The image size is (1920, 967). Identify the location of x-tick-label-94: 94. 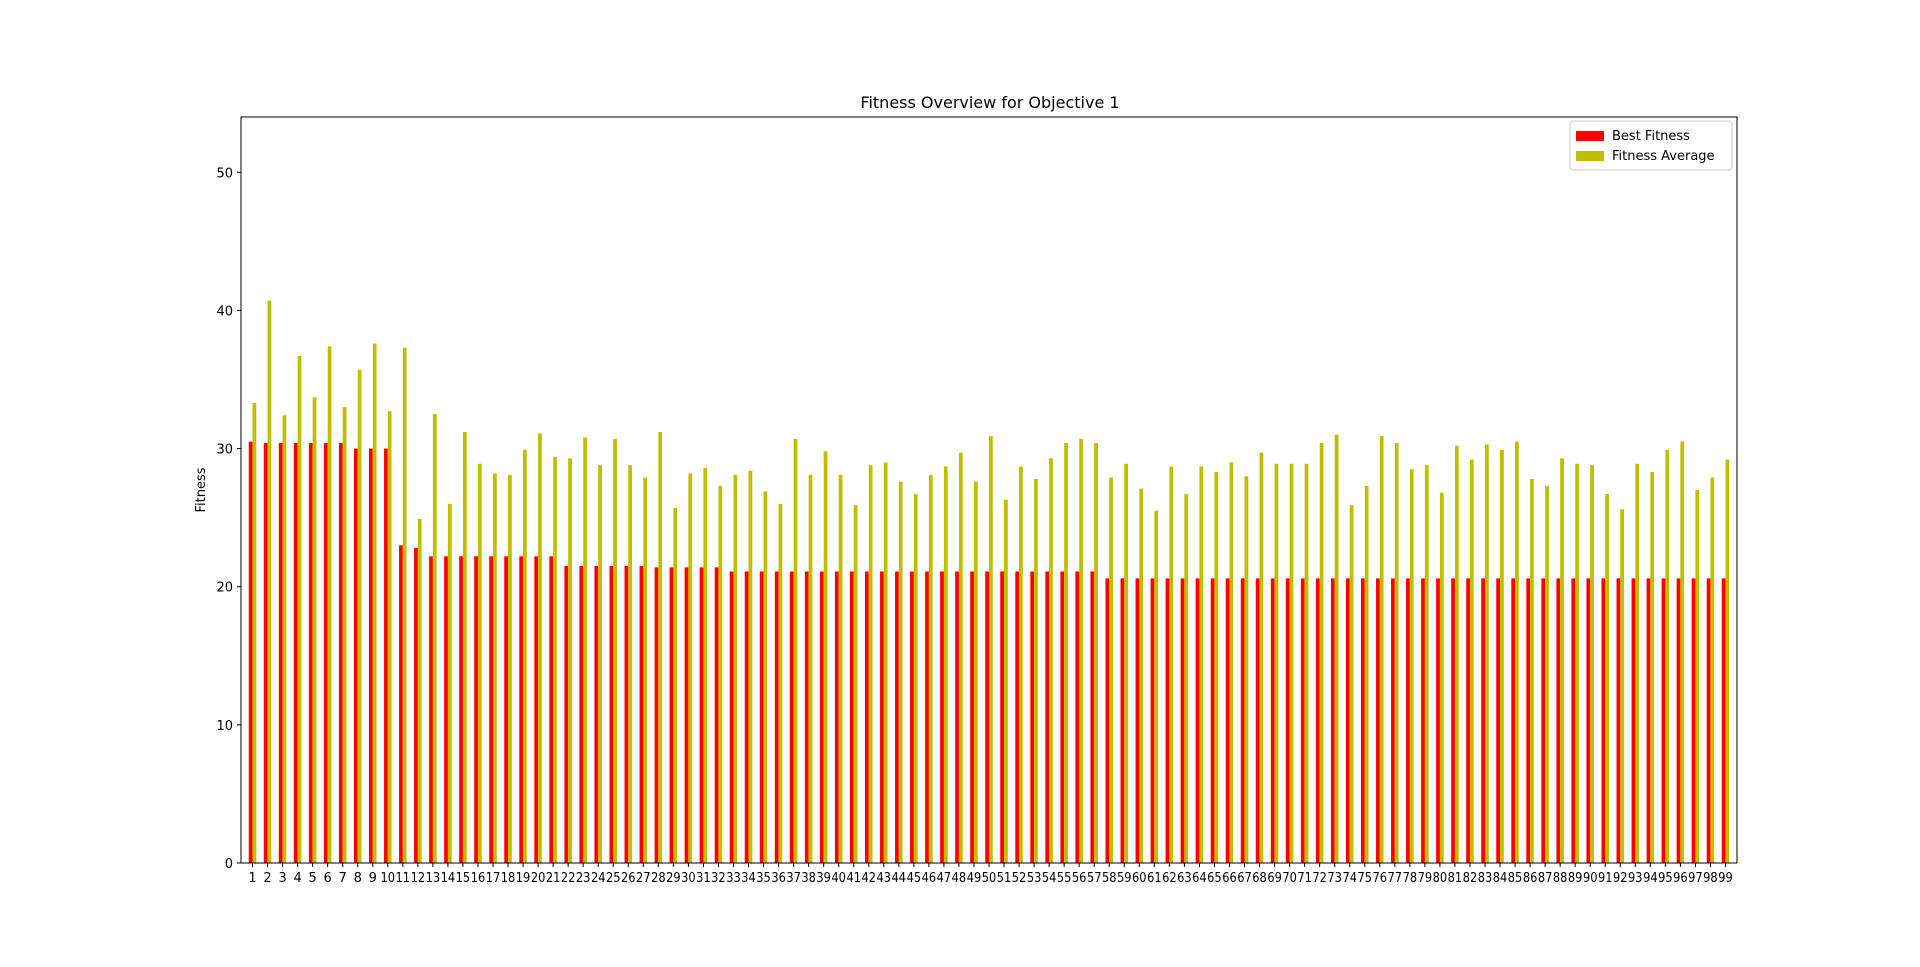
(1650, 878).